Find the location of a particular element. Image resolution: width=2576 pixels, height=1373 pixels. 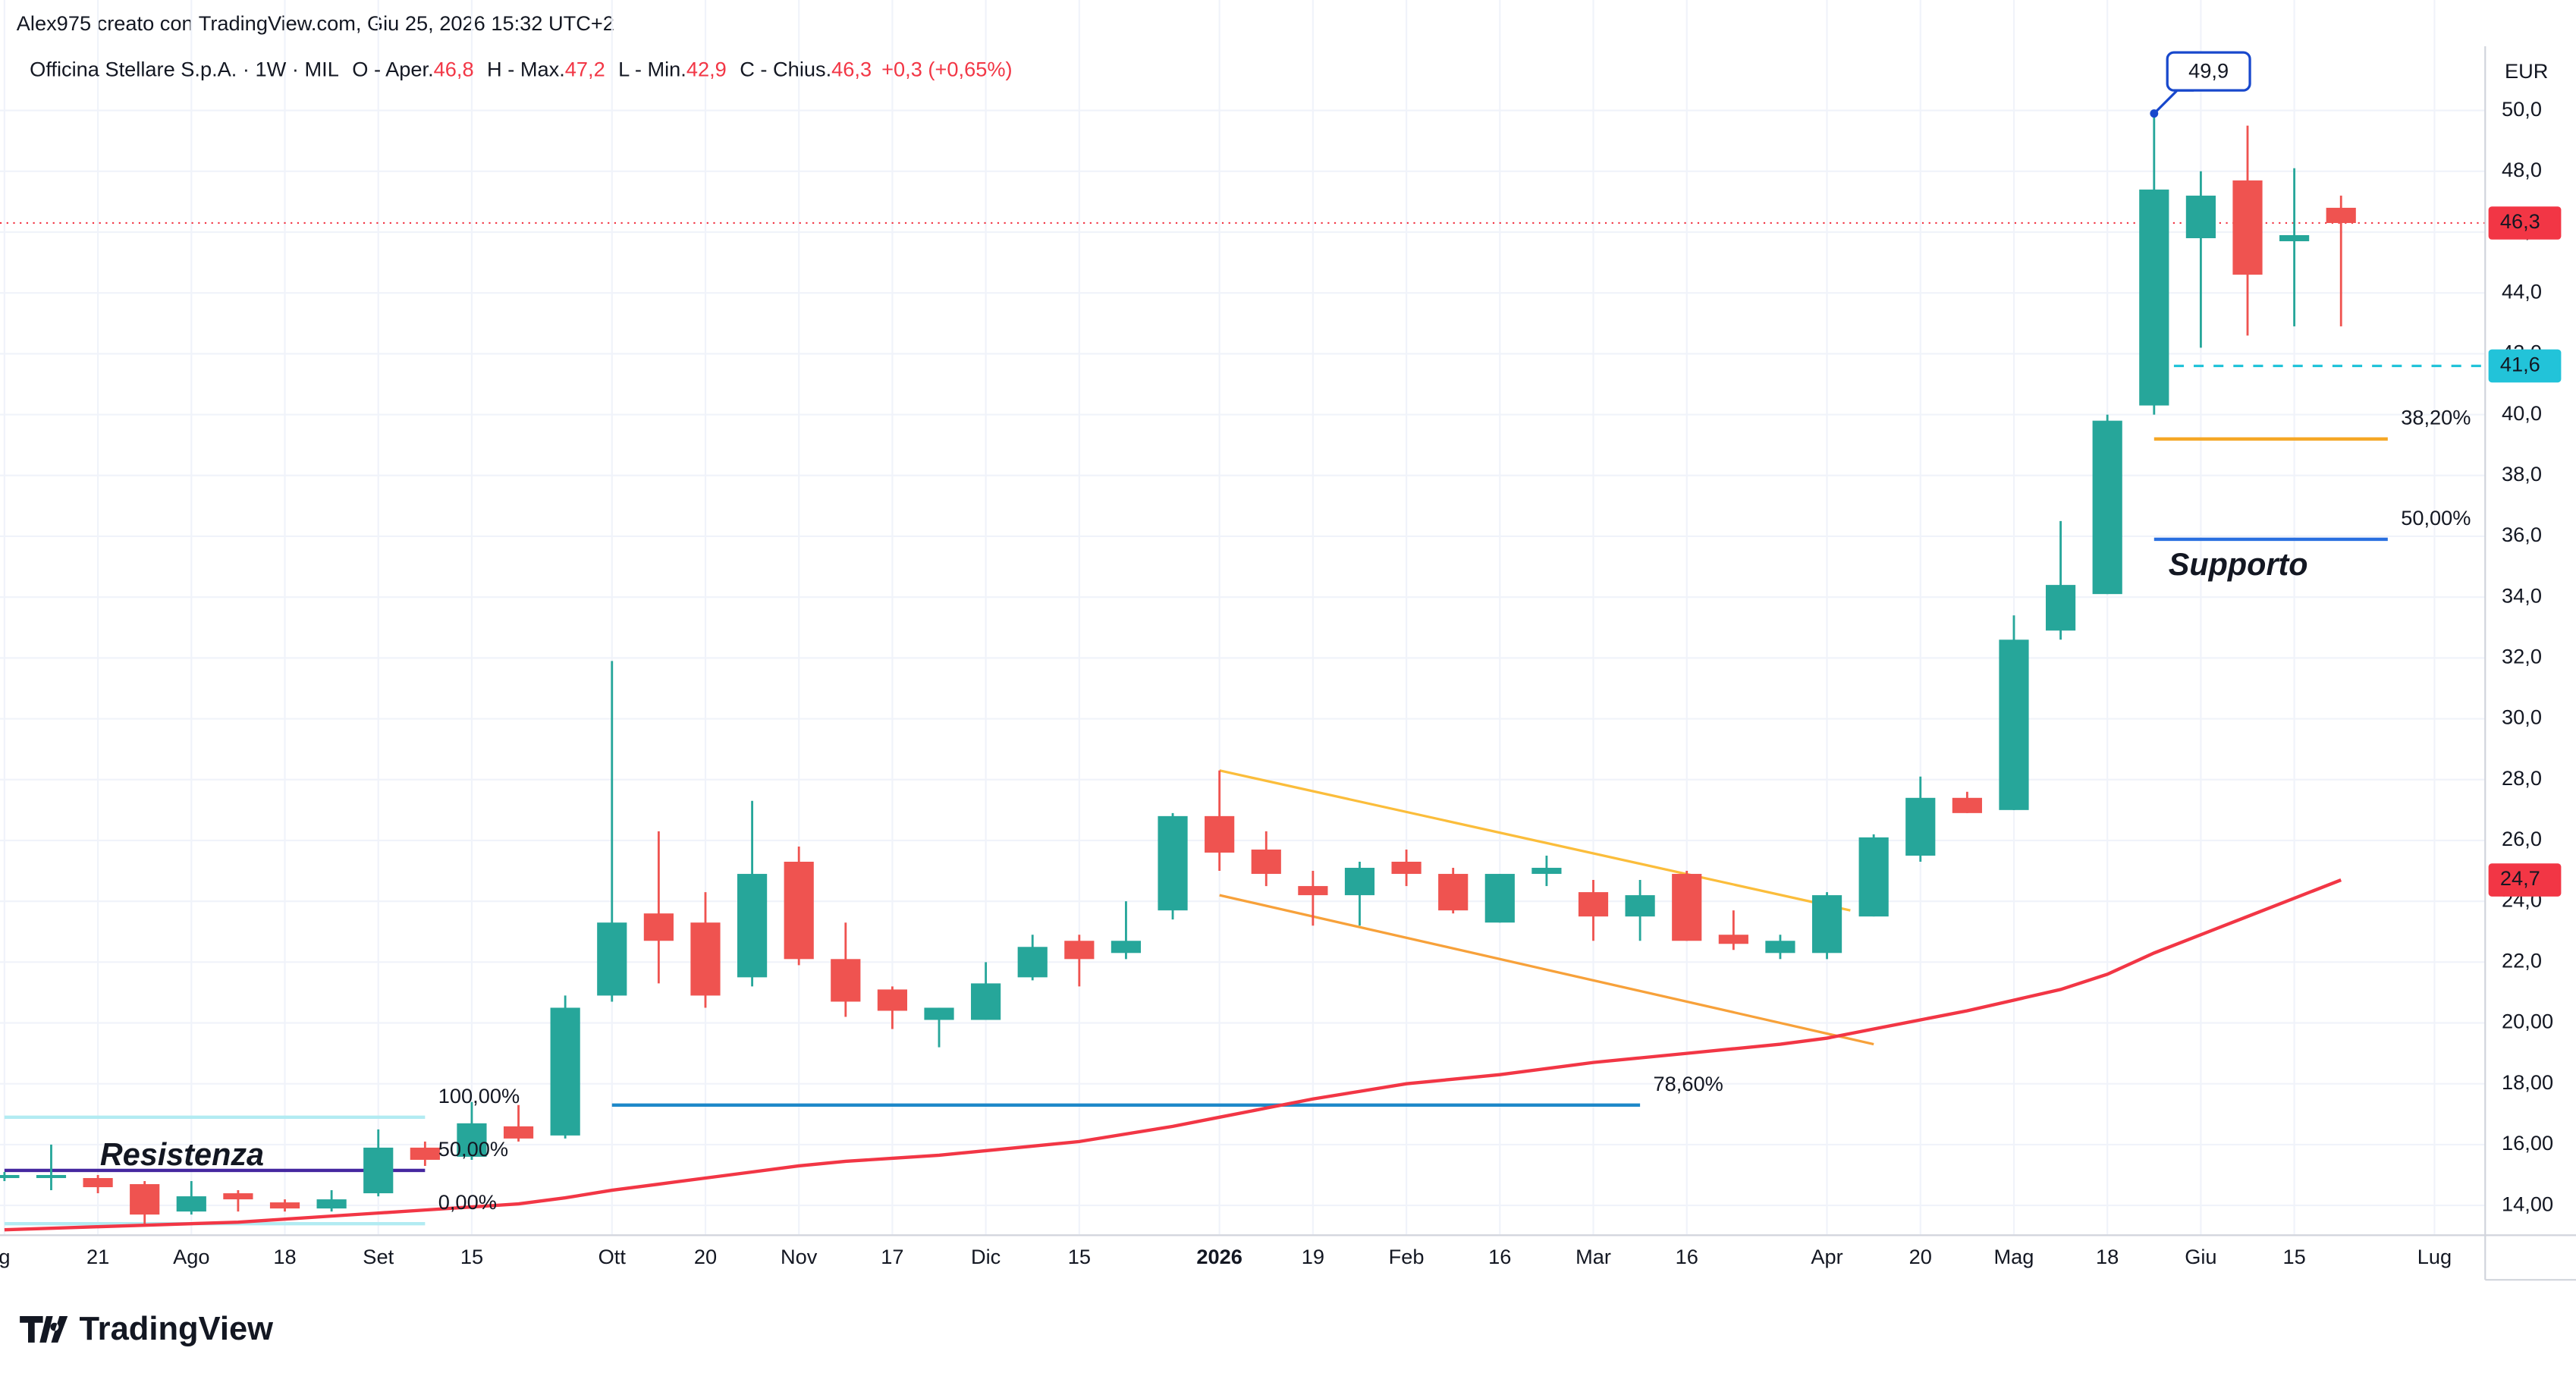

callout-label: 49,9 is located at coordinates (2208, 70).